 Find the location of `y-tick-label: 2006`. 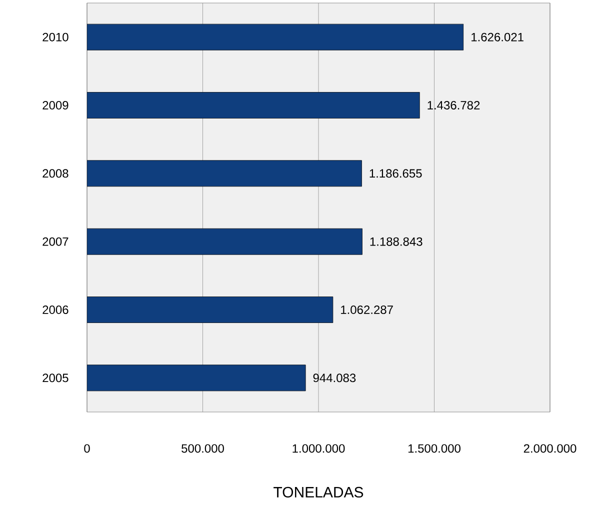

y-tick-label: 2006 is located at coordinates (55, 310).